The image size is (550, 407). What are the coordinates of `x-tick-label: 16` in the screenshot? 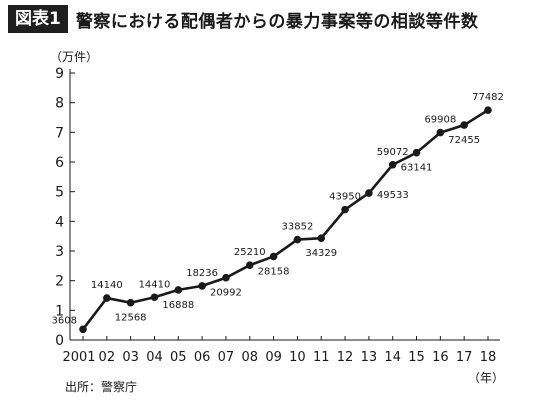 It's located at (440, 357).